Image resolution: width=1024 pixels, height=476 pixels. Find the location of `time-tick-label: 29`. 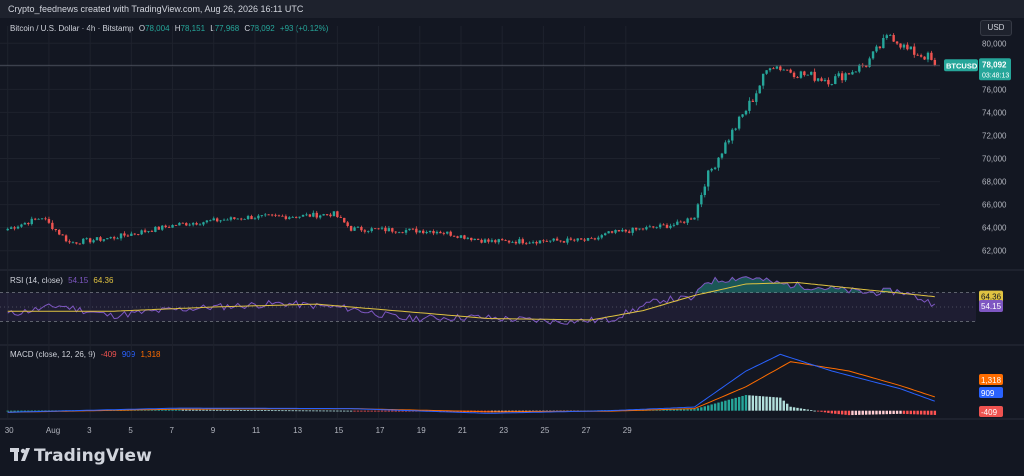

time-tick-label: 29 is located at coordinates (627, 430).